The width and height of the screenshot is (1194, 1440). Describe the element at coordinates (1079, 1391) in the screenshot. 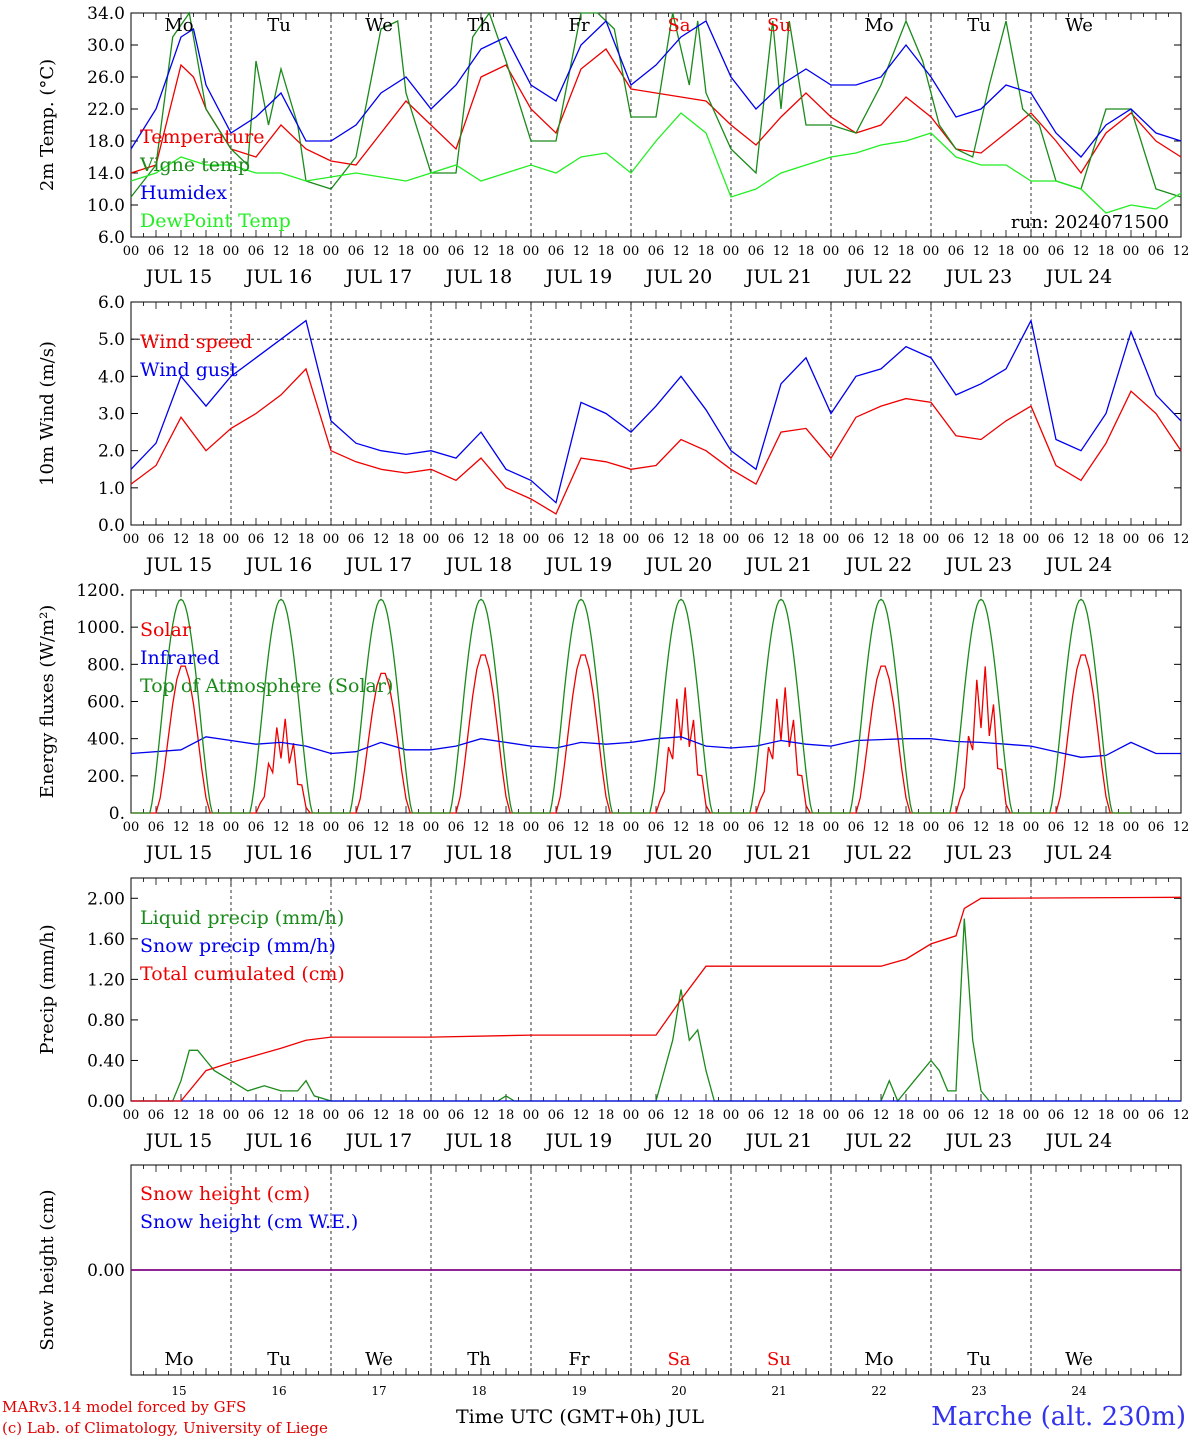

I see `day-number-label: 24` at that location.